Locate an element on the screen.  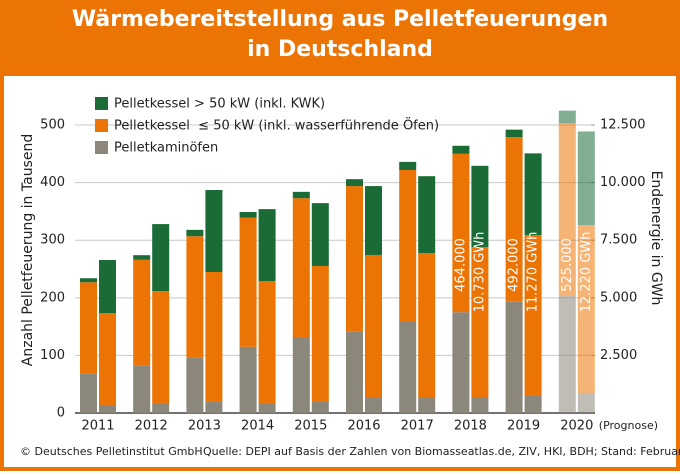
x-tick-label: 2019 is located at coordinates (523, 426).